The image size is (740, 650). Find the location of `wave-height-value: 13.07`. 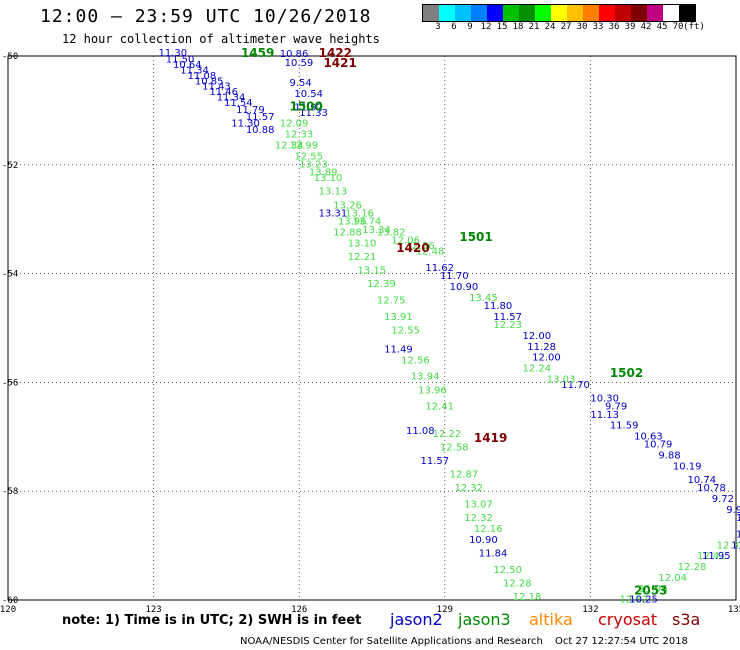

wave-height-value: 13.07 is located at coordinates (478, 505).